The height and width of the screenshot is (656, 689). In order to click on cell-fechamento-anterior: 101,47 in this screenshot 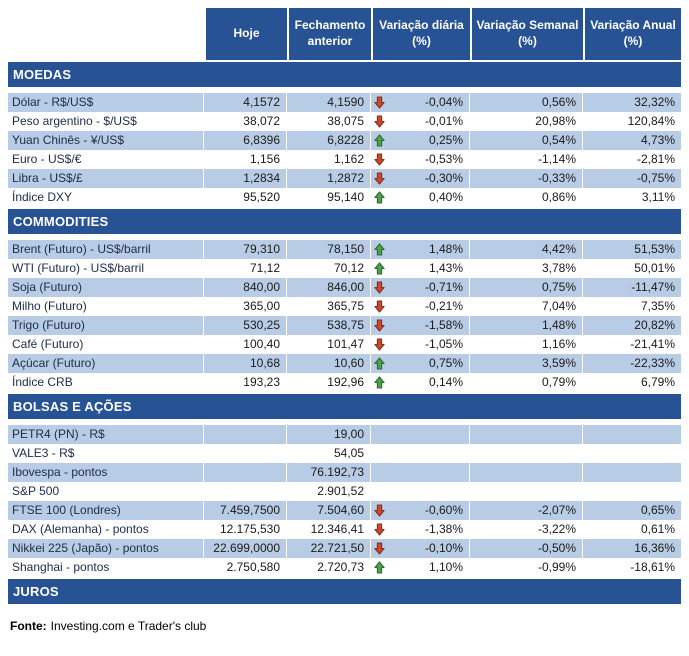, I will do `click(329, 344)`.